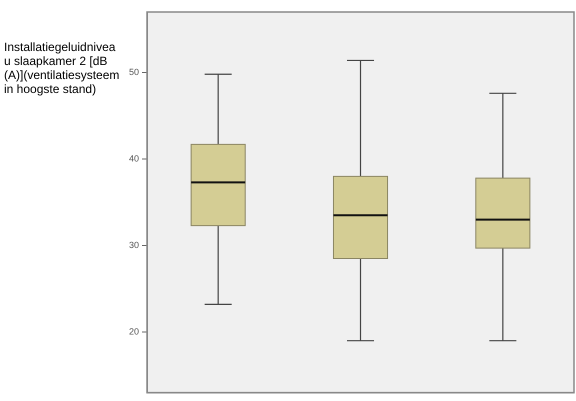 The height and width of the screenshot is (401, 576). I want to click on y-axis-title: Installatiegeluidniveau slaapkamer 2 [dB(A)](ventilatiesysteem in hoogste stand), so click(62, 68).